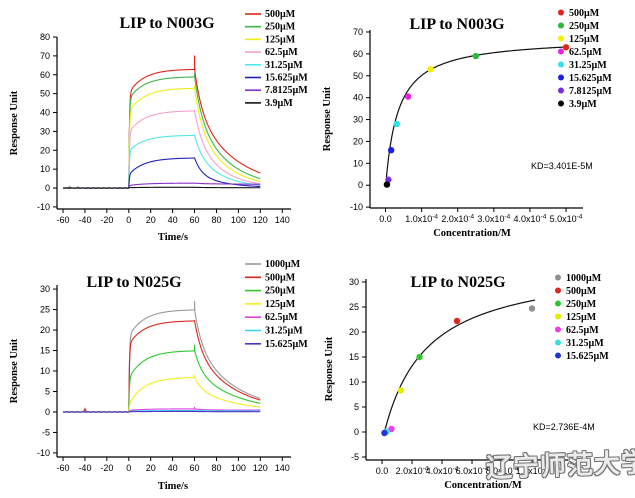  I want to click on fit-curve, so click(476, 112).